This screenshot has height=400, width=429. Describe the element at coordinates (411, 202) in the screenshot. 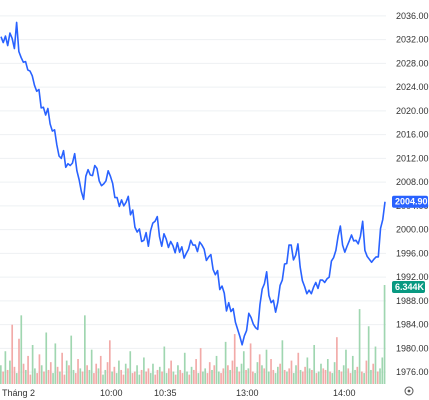

I see `price-badge-label: 2004.90` at that location.